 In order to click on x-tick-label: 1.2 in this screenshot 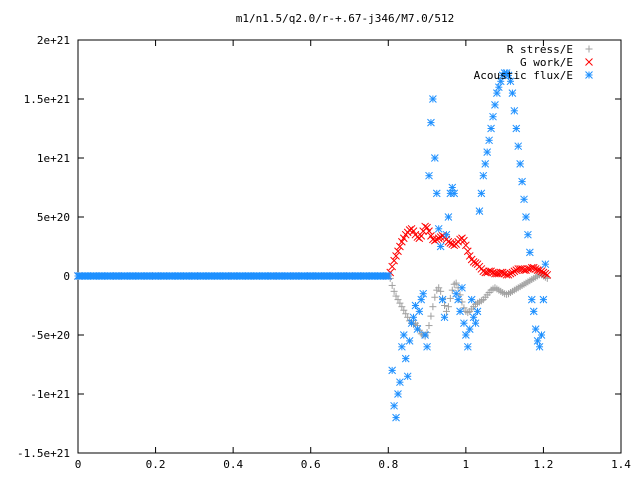, I will do `click(543, 464)`.